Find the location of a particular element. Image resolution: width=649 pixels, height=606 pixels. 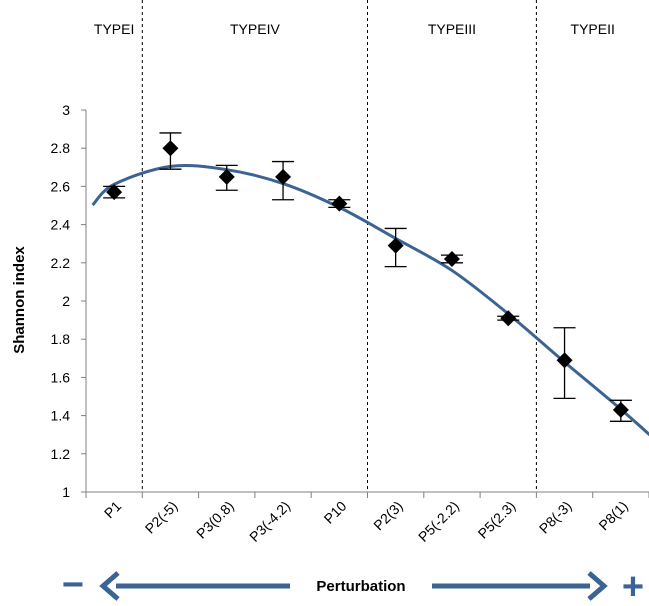

y-tick-label: 1.4 is located at coordinates (61, 416).